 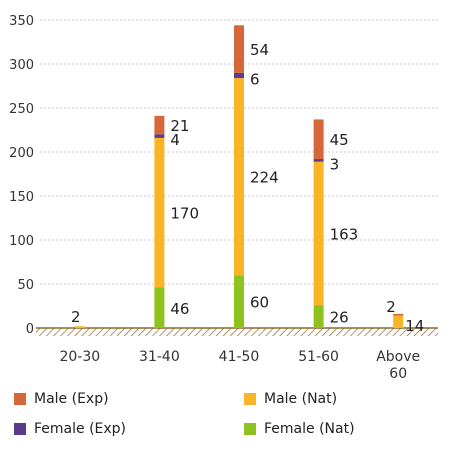 What do you see at coordinates (398, 365) in the screenshot?
I see `x-tick-label: Above 60` at bounding box center [398, 365].